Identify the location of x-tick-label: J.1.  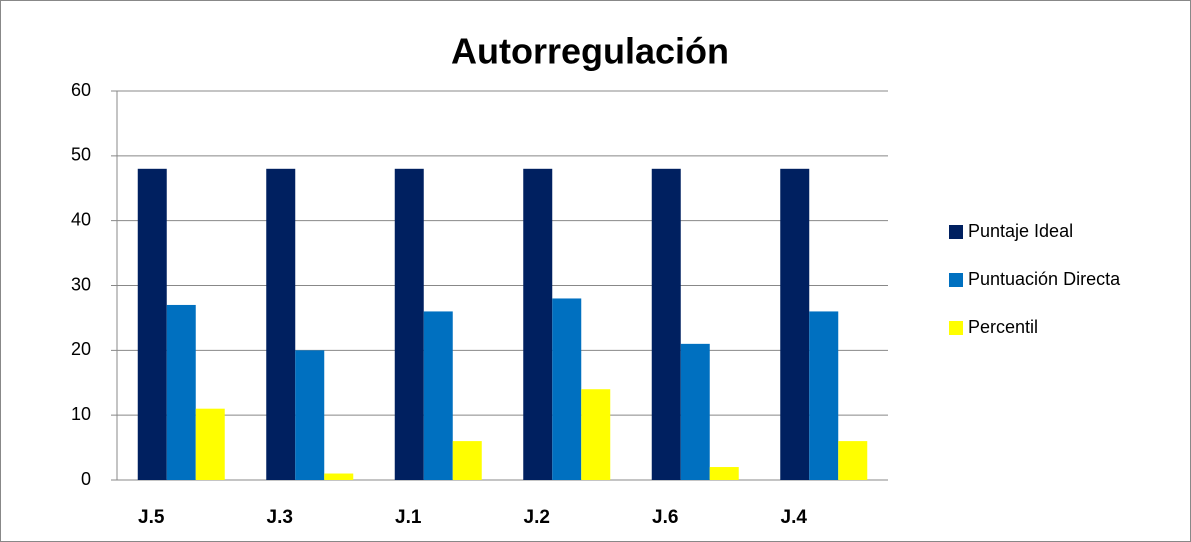
(408, 517).